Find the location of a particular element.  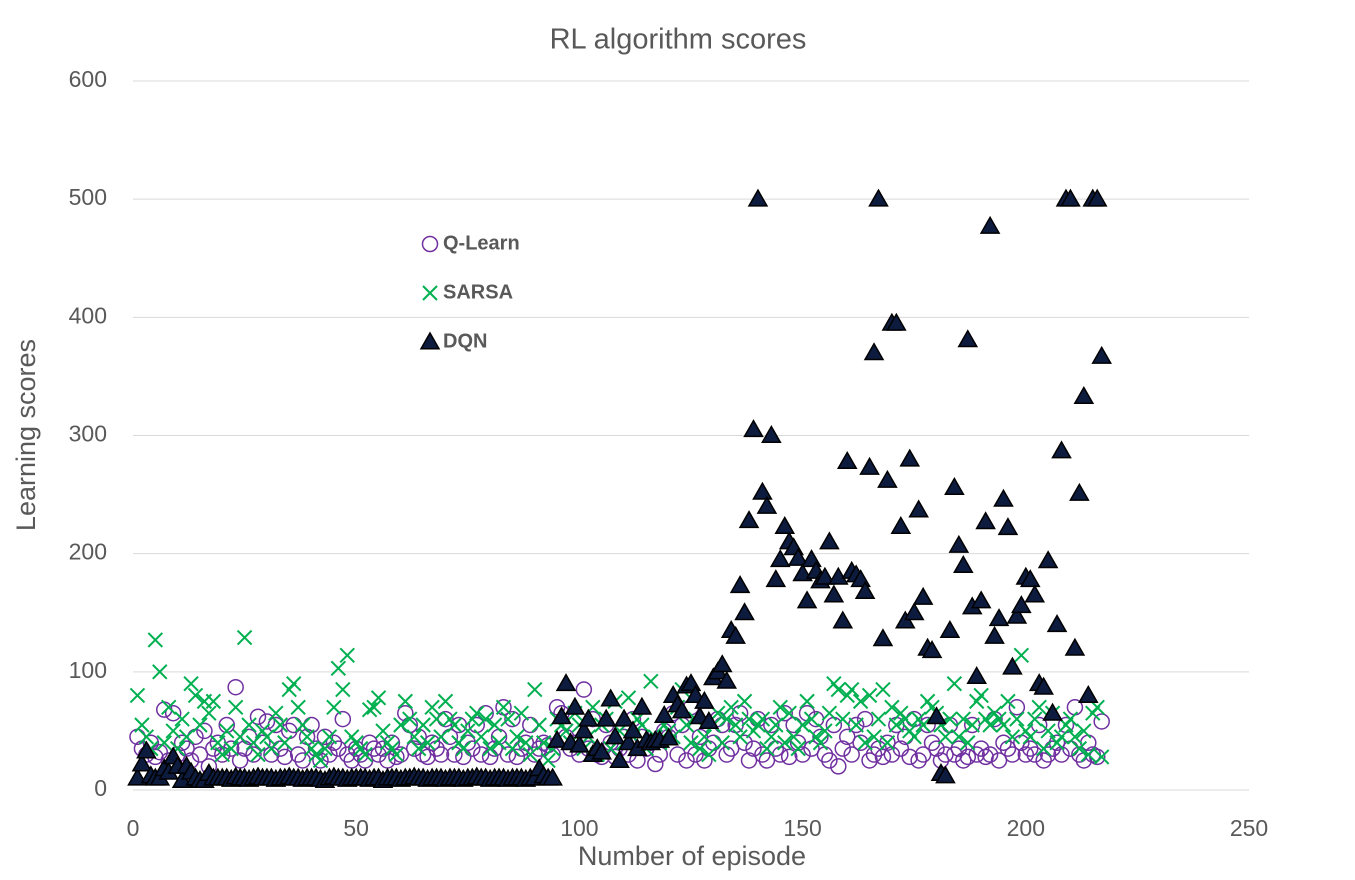

x-axis-title: Number of episode is located at coordinates (692, 856).